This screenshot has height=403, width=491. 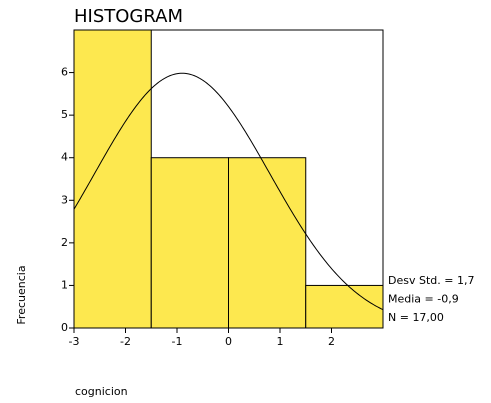 What do you see at coordinates (21, 294) in the screenshot?
I see `y-axis-label: Frecuencia` at bounding box center [21, 294].